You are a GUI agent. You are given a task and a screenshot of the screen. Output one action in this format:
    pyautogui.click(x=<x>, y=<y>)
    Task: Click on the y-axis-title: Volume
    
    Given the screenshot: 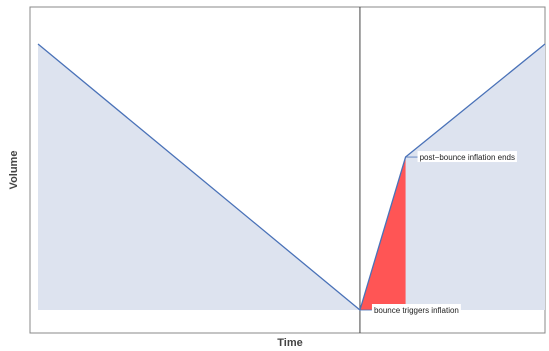 What is the action you would take?
    pyautogui.click(x=14, y=170)
    